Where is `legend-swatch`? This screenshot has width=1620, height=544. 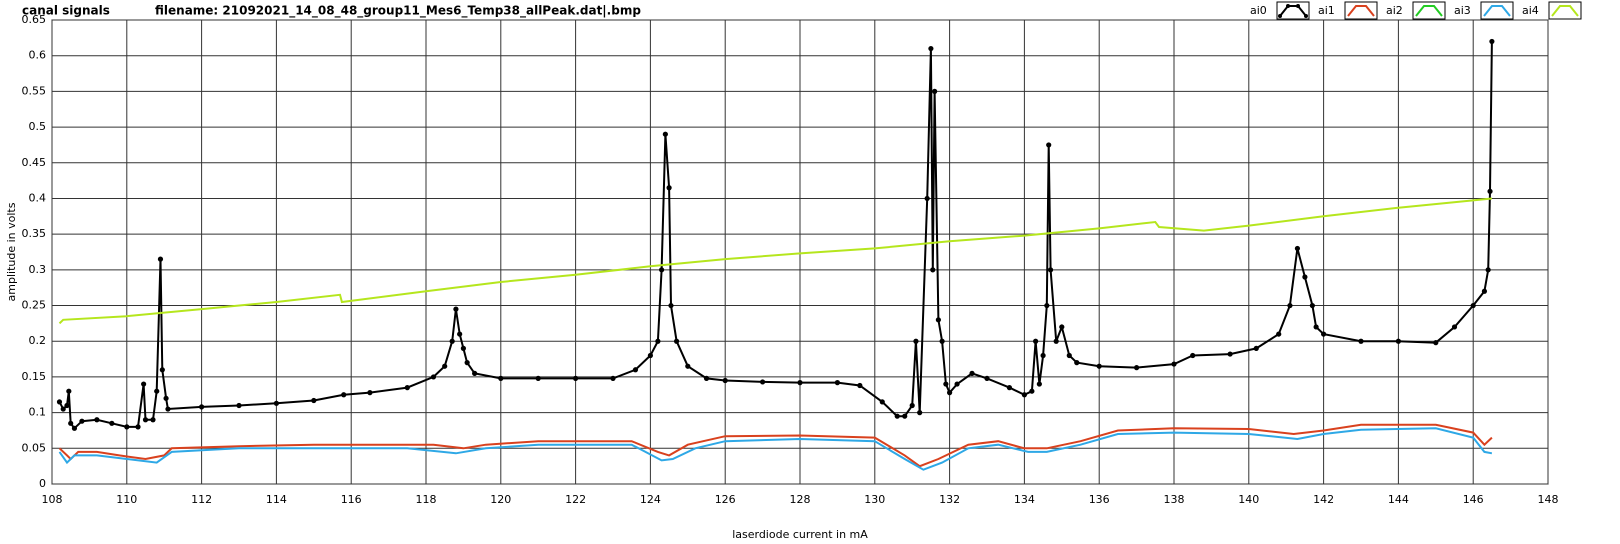
legend-swatch is located at coordinates (1497, 11).